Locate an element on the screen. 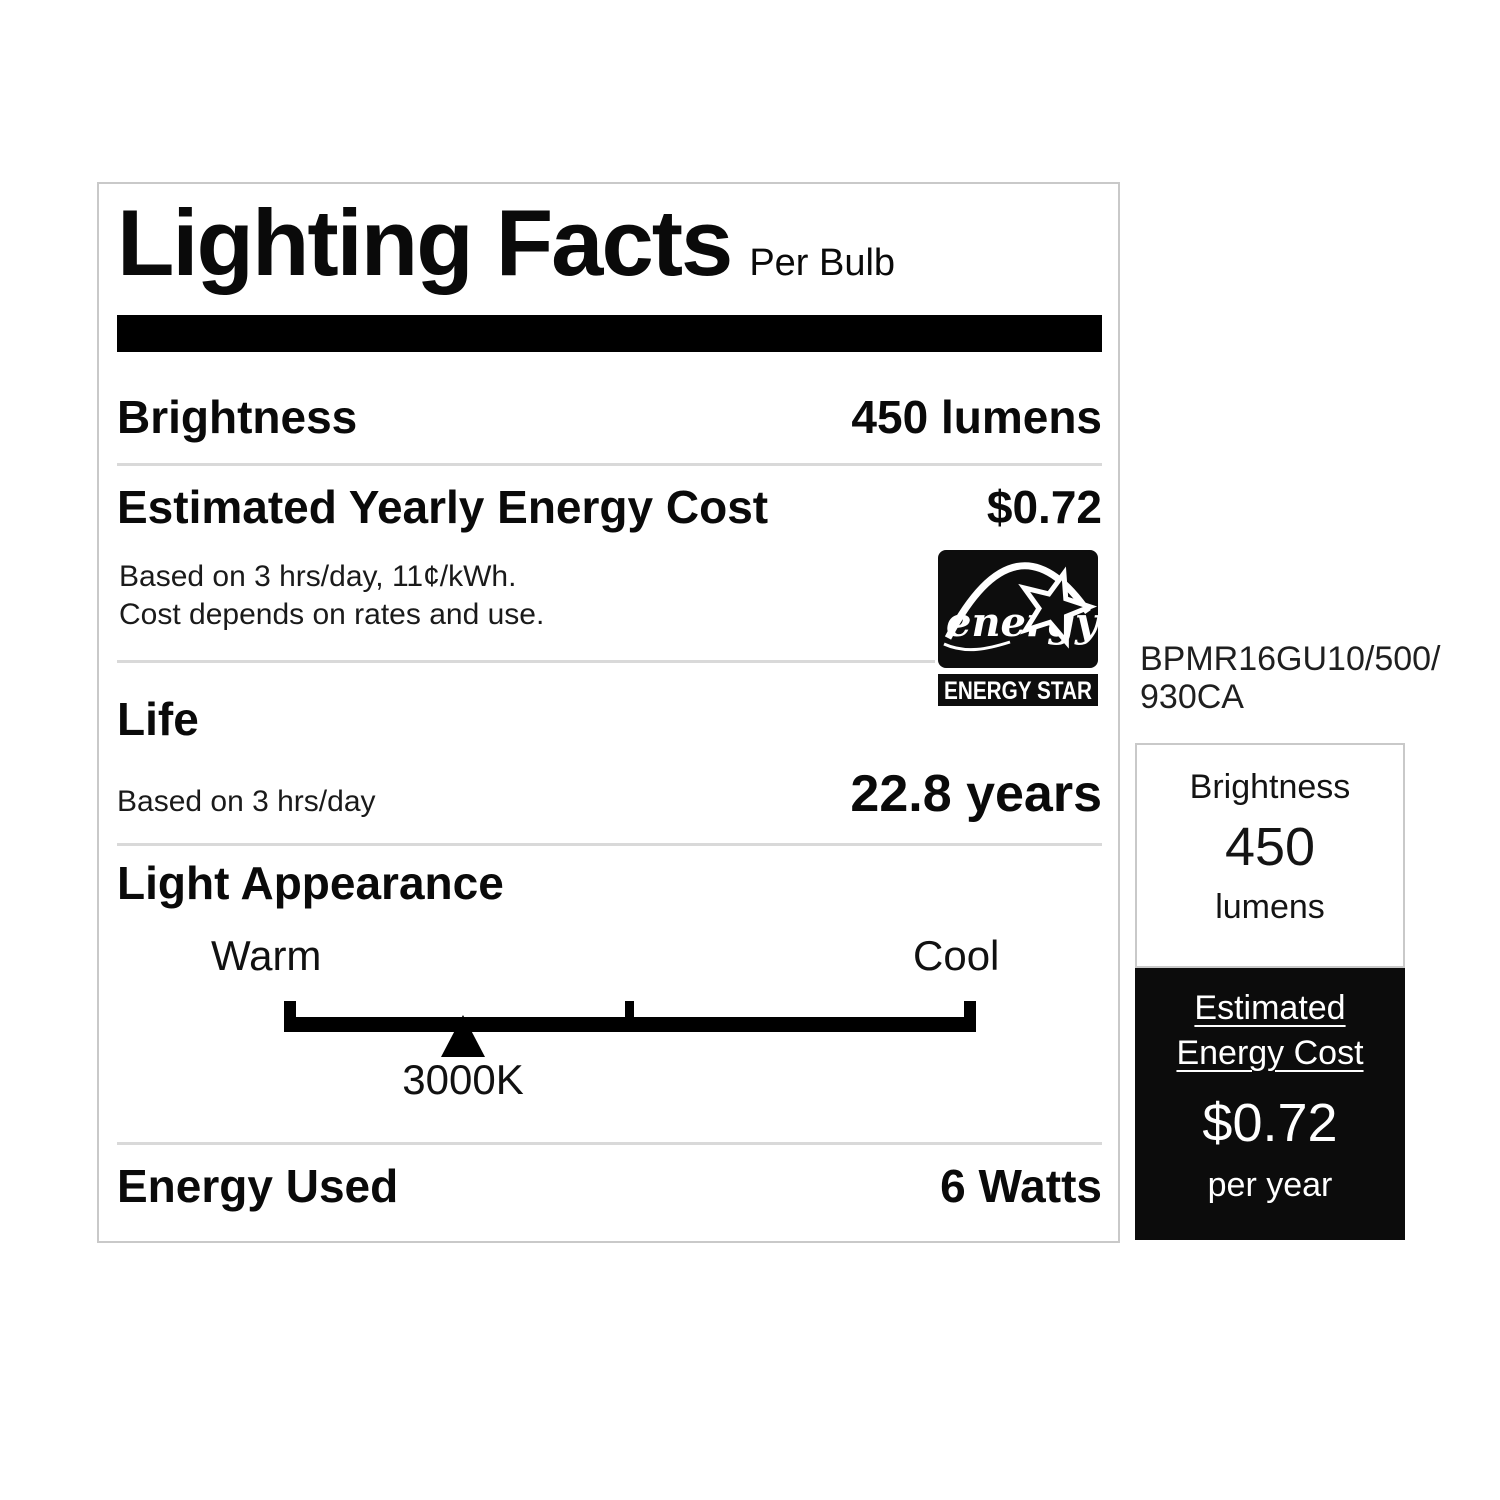 The height and width of the screenshot is (1500, 1500). scale-tick-middle is located at coordinates (629, 1016).